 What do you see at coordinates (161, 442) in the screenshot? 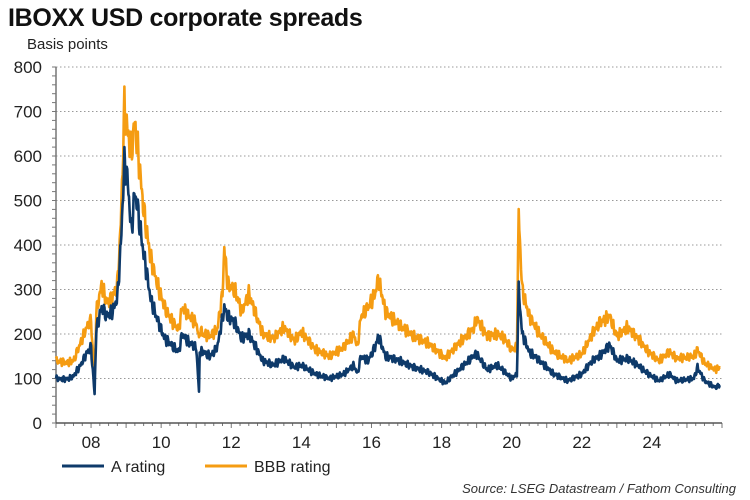
I see `x-tick-label: 10` at bounding box center [161, 442].